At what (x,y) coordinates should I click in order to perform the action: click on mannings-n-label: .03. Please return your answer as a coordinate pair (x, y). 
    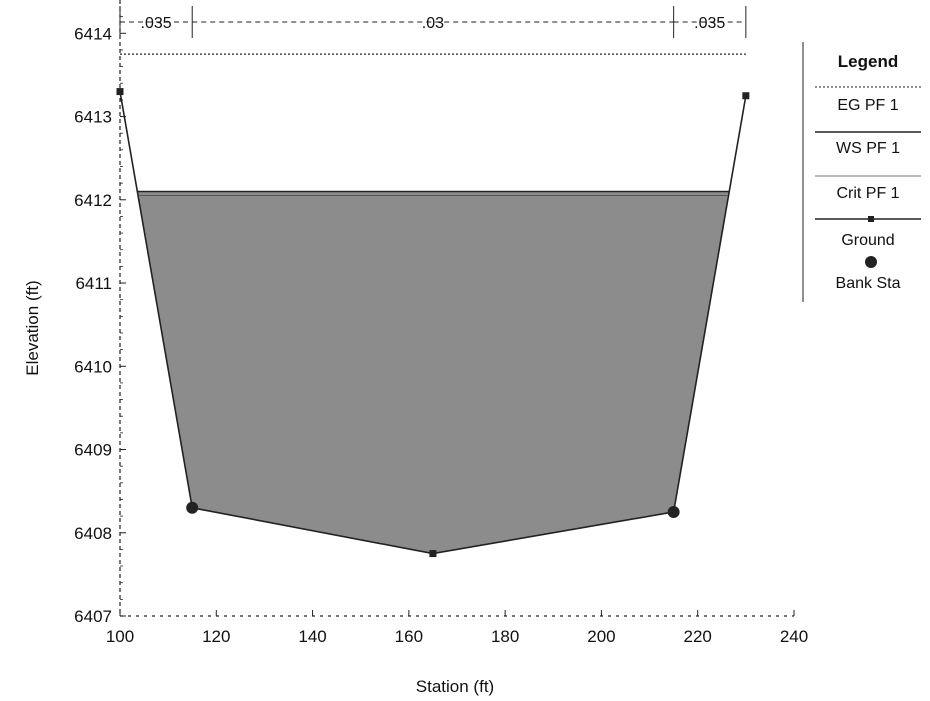
    Looking at the image, I should click on (433, 23).